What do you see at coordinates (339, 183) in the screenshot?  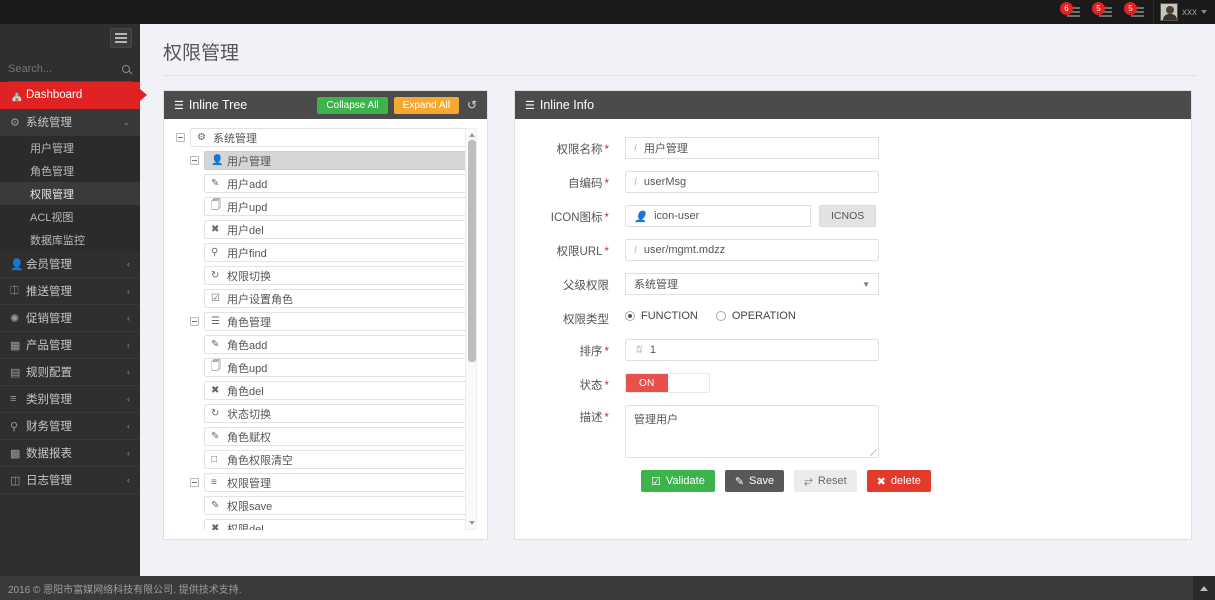 I see `tree-node-box: ✎ 用户add` at bounding box center [339, 183].